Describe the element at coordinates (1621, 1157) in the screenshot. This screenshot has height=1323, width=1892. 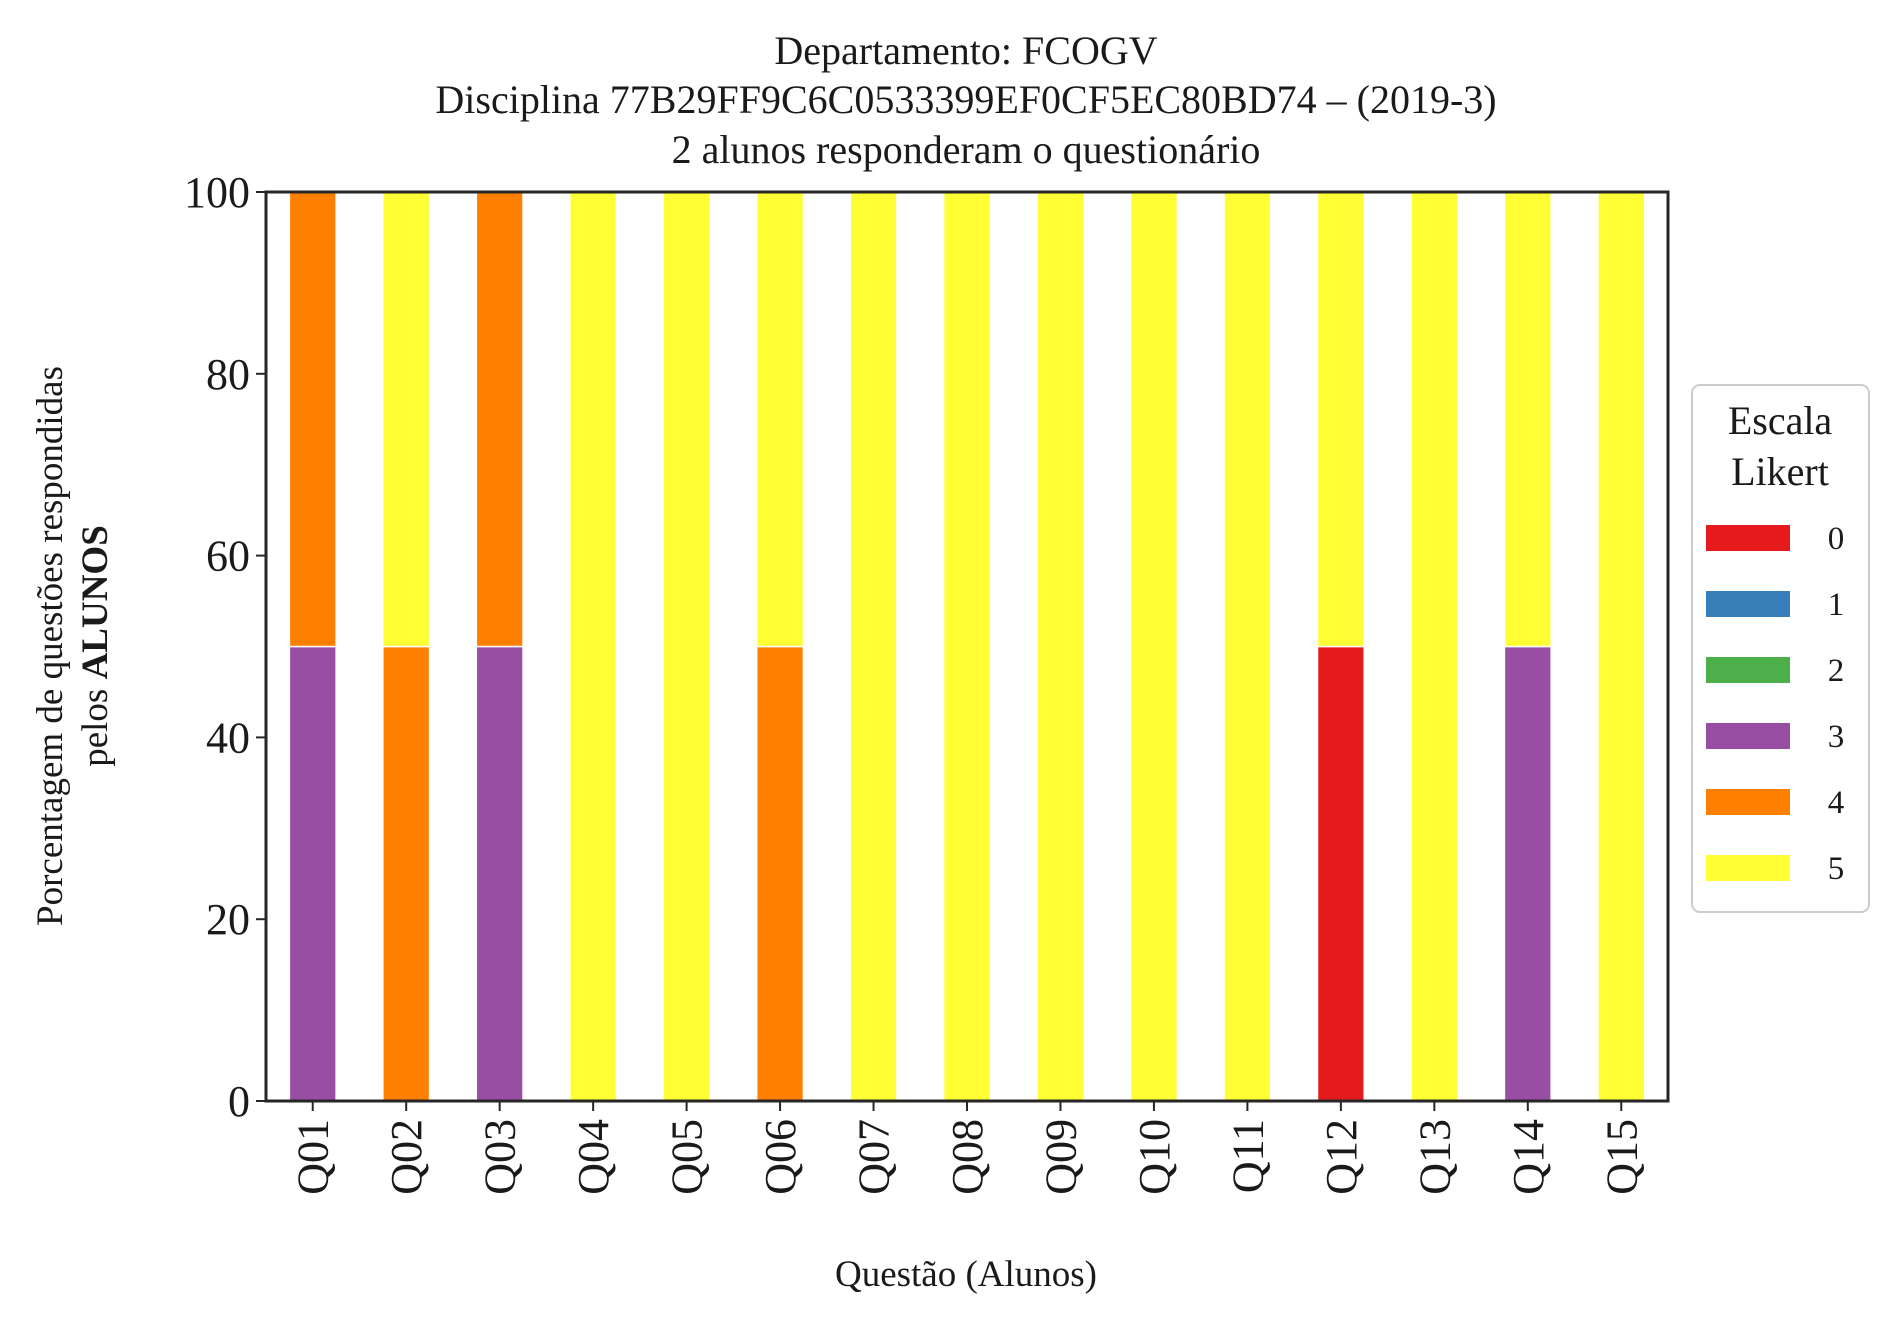
I see `x-tick-label-q15: Q15` at that location.